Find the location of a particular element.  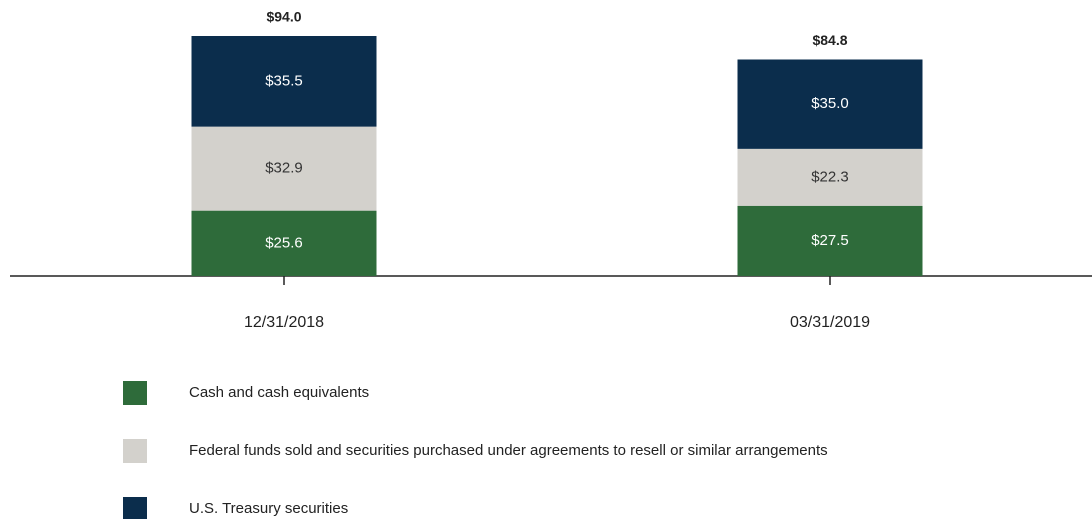

value-label: $22.3 is located at coordinates (830, 176).